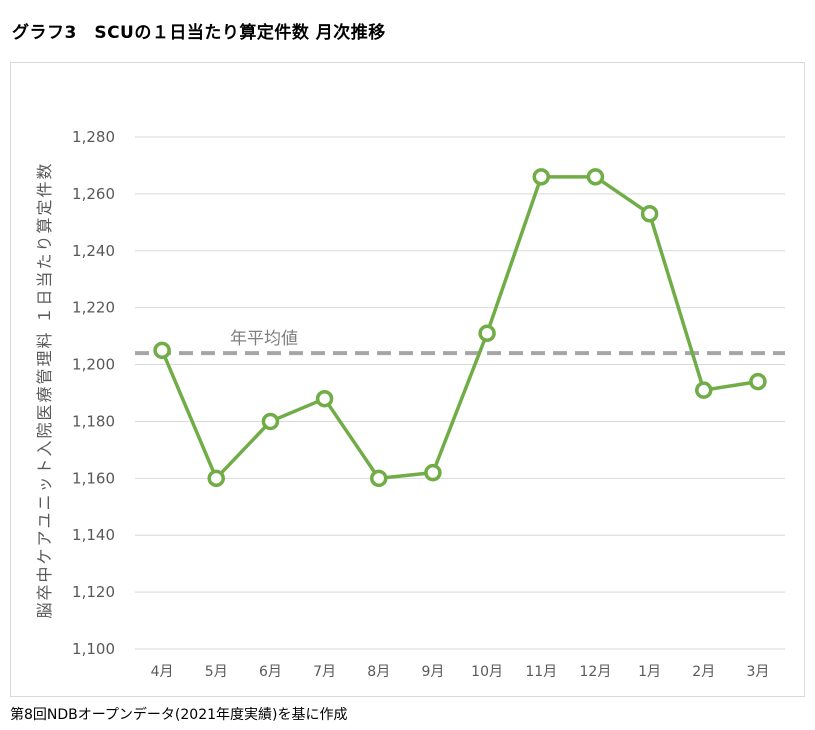 The height and width of the screenshot is (730, 815). Describe the element at coordinates (703, 672) in the screenshot. I see `x-tick-label: 2月` at that location.